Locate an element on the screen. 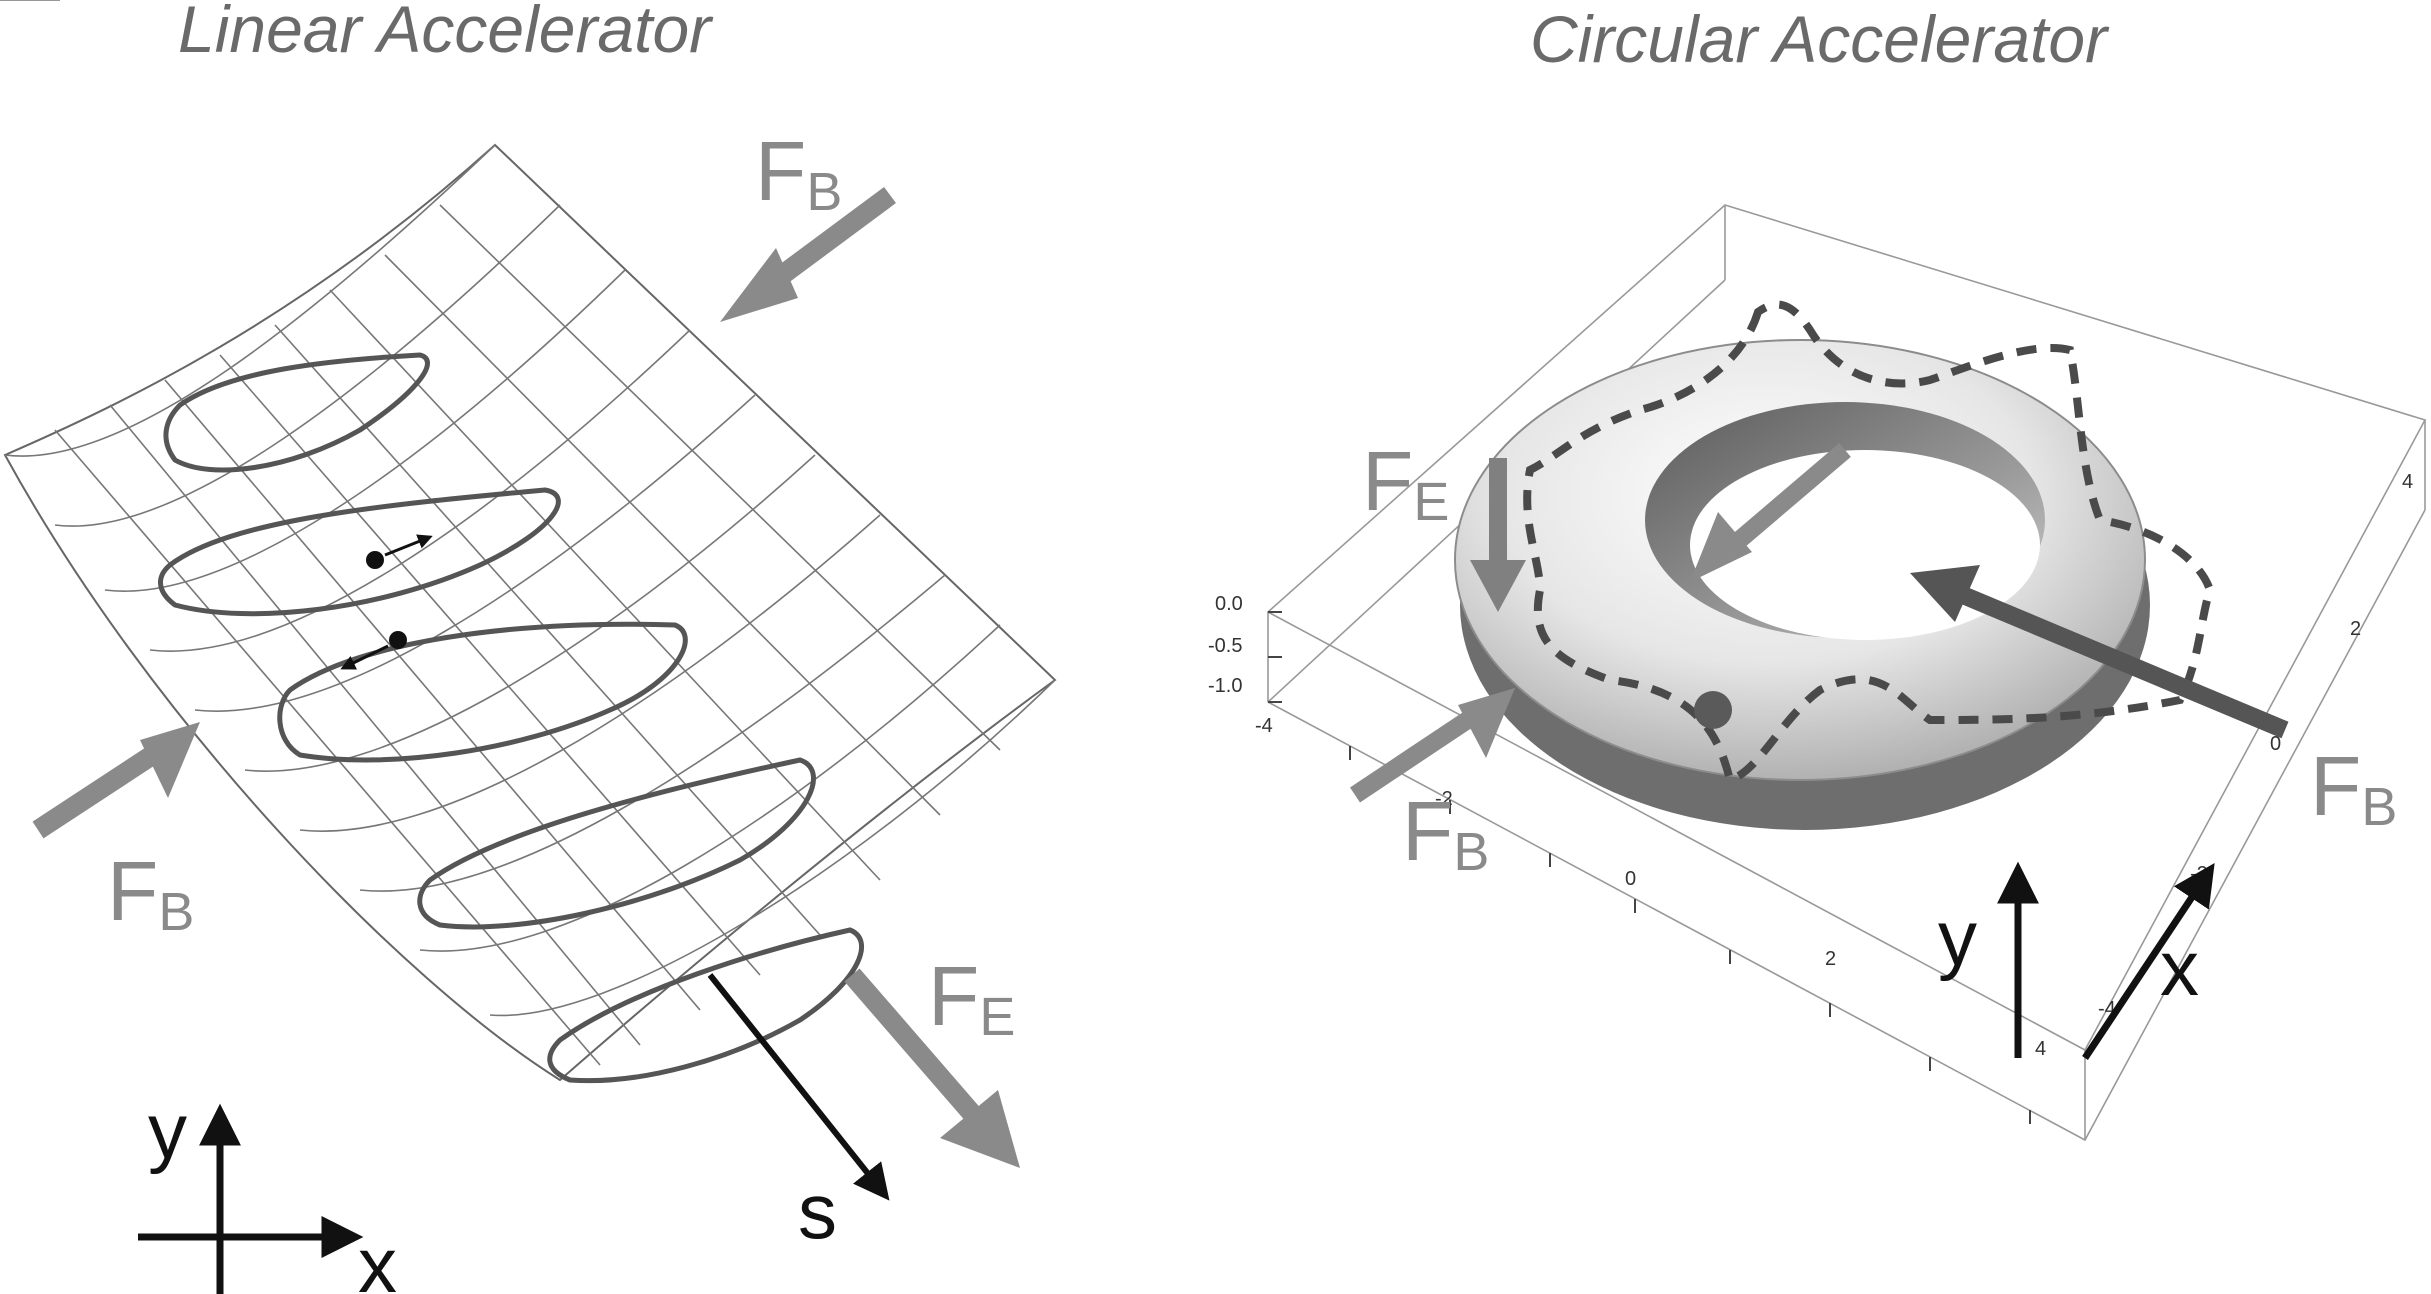 The image size is (2431, 1294). linear-title: Linear Accelerator is located at coordinates (446, 33).